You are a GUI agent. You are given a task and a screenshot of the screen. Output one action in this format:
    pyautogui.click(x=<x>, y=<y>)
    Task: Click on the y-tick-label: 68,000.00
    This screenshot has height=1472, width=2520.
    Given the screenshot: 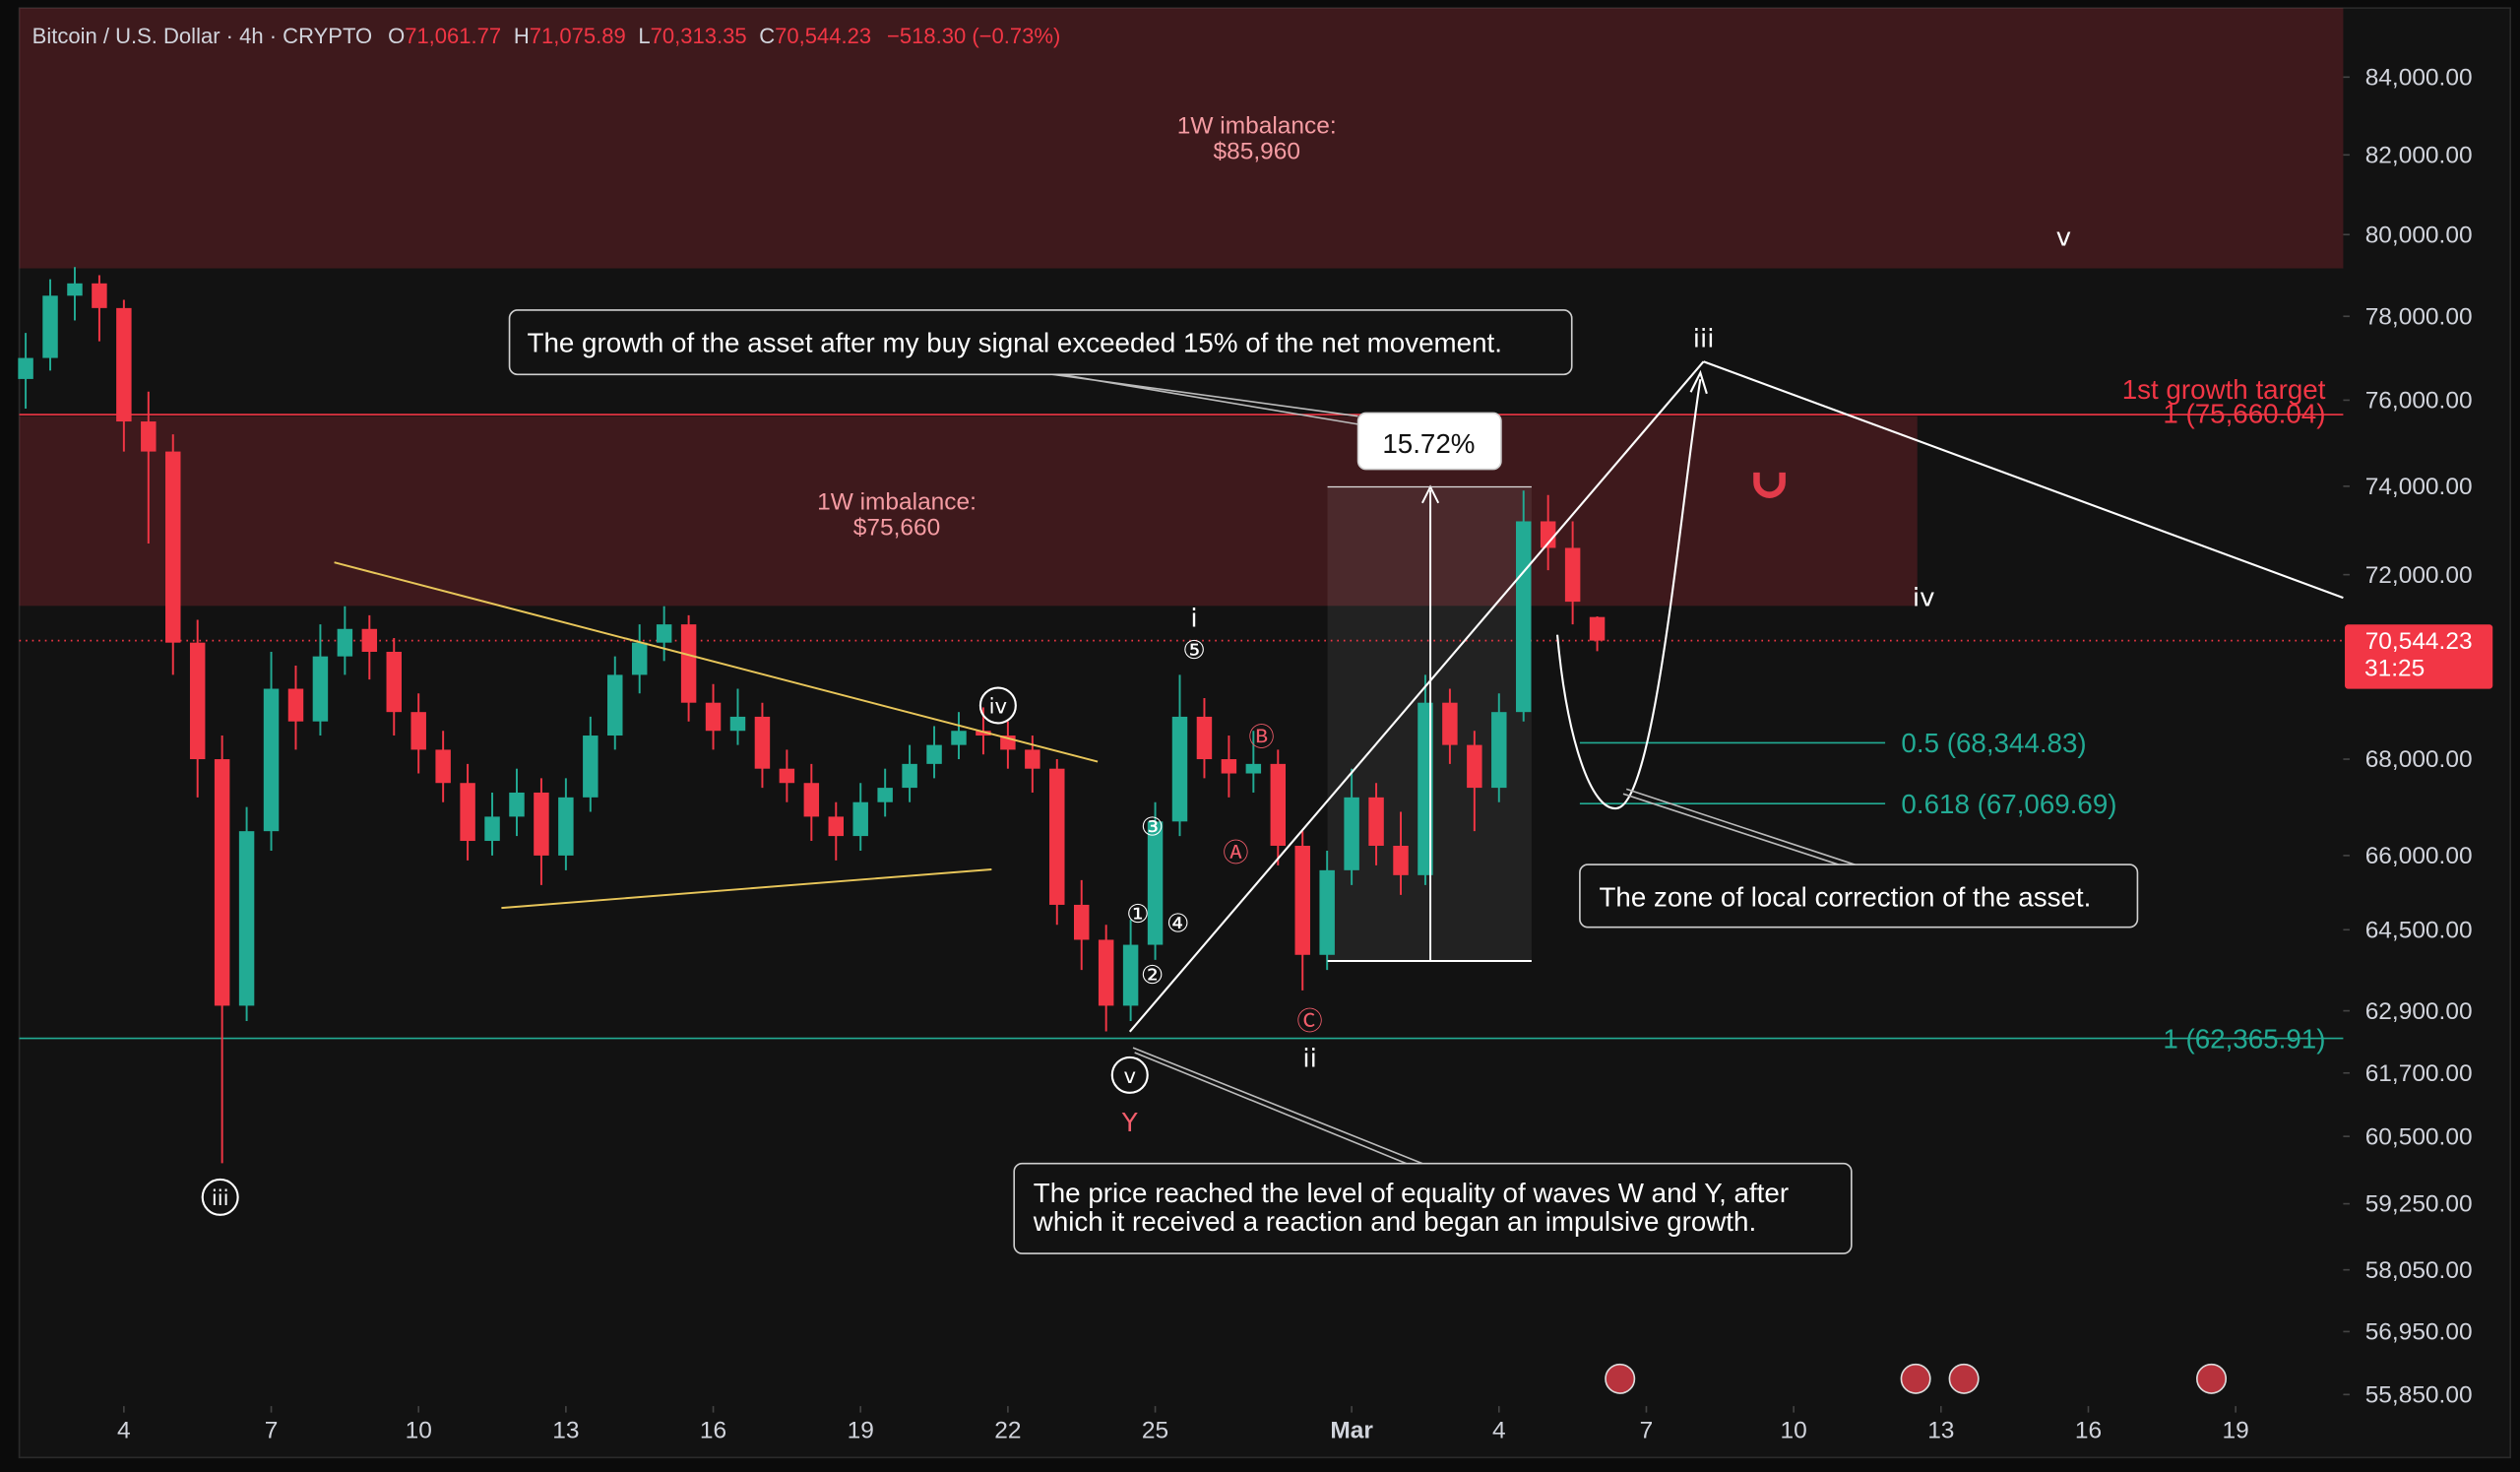 What is the action you would take?
    pyautogui.click(x=2419, y=759)
    